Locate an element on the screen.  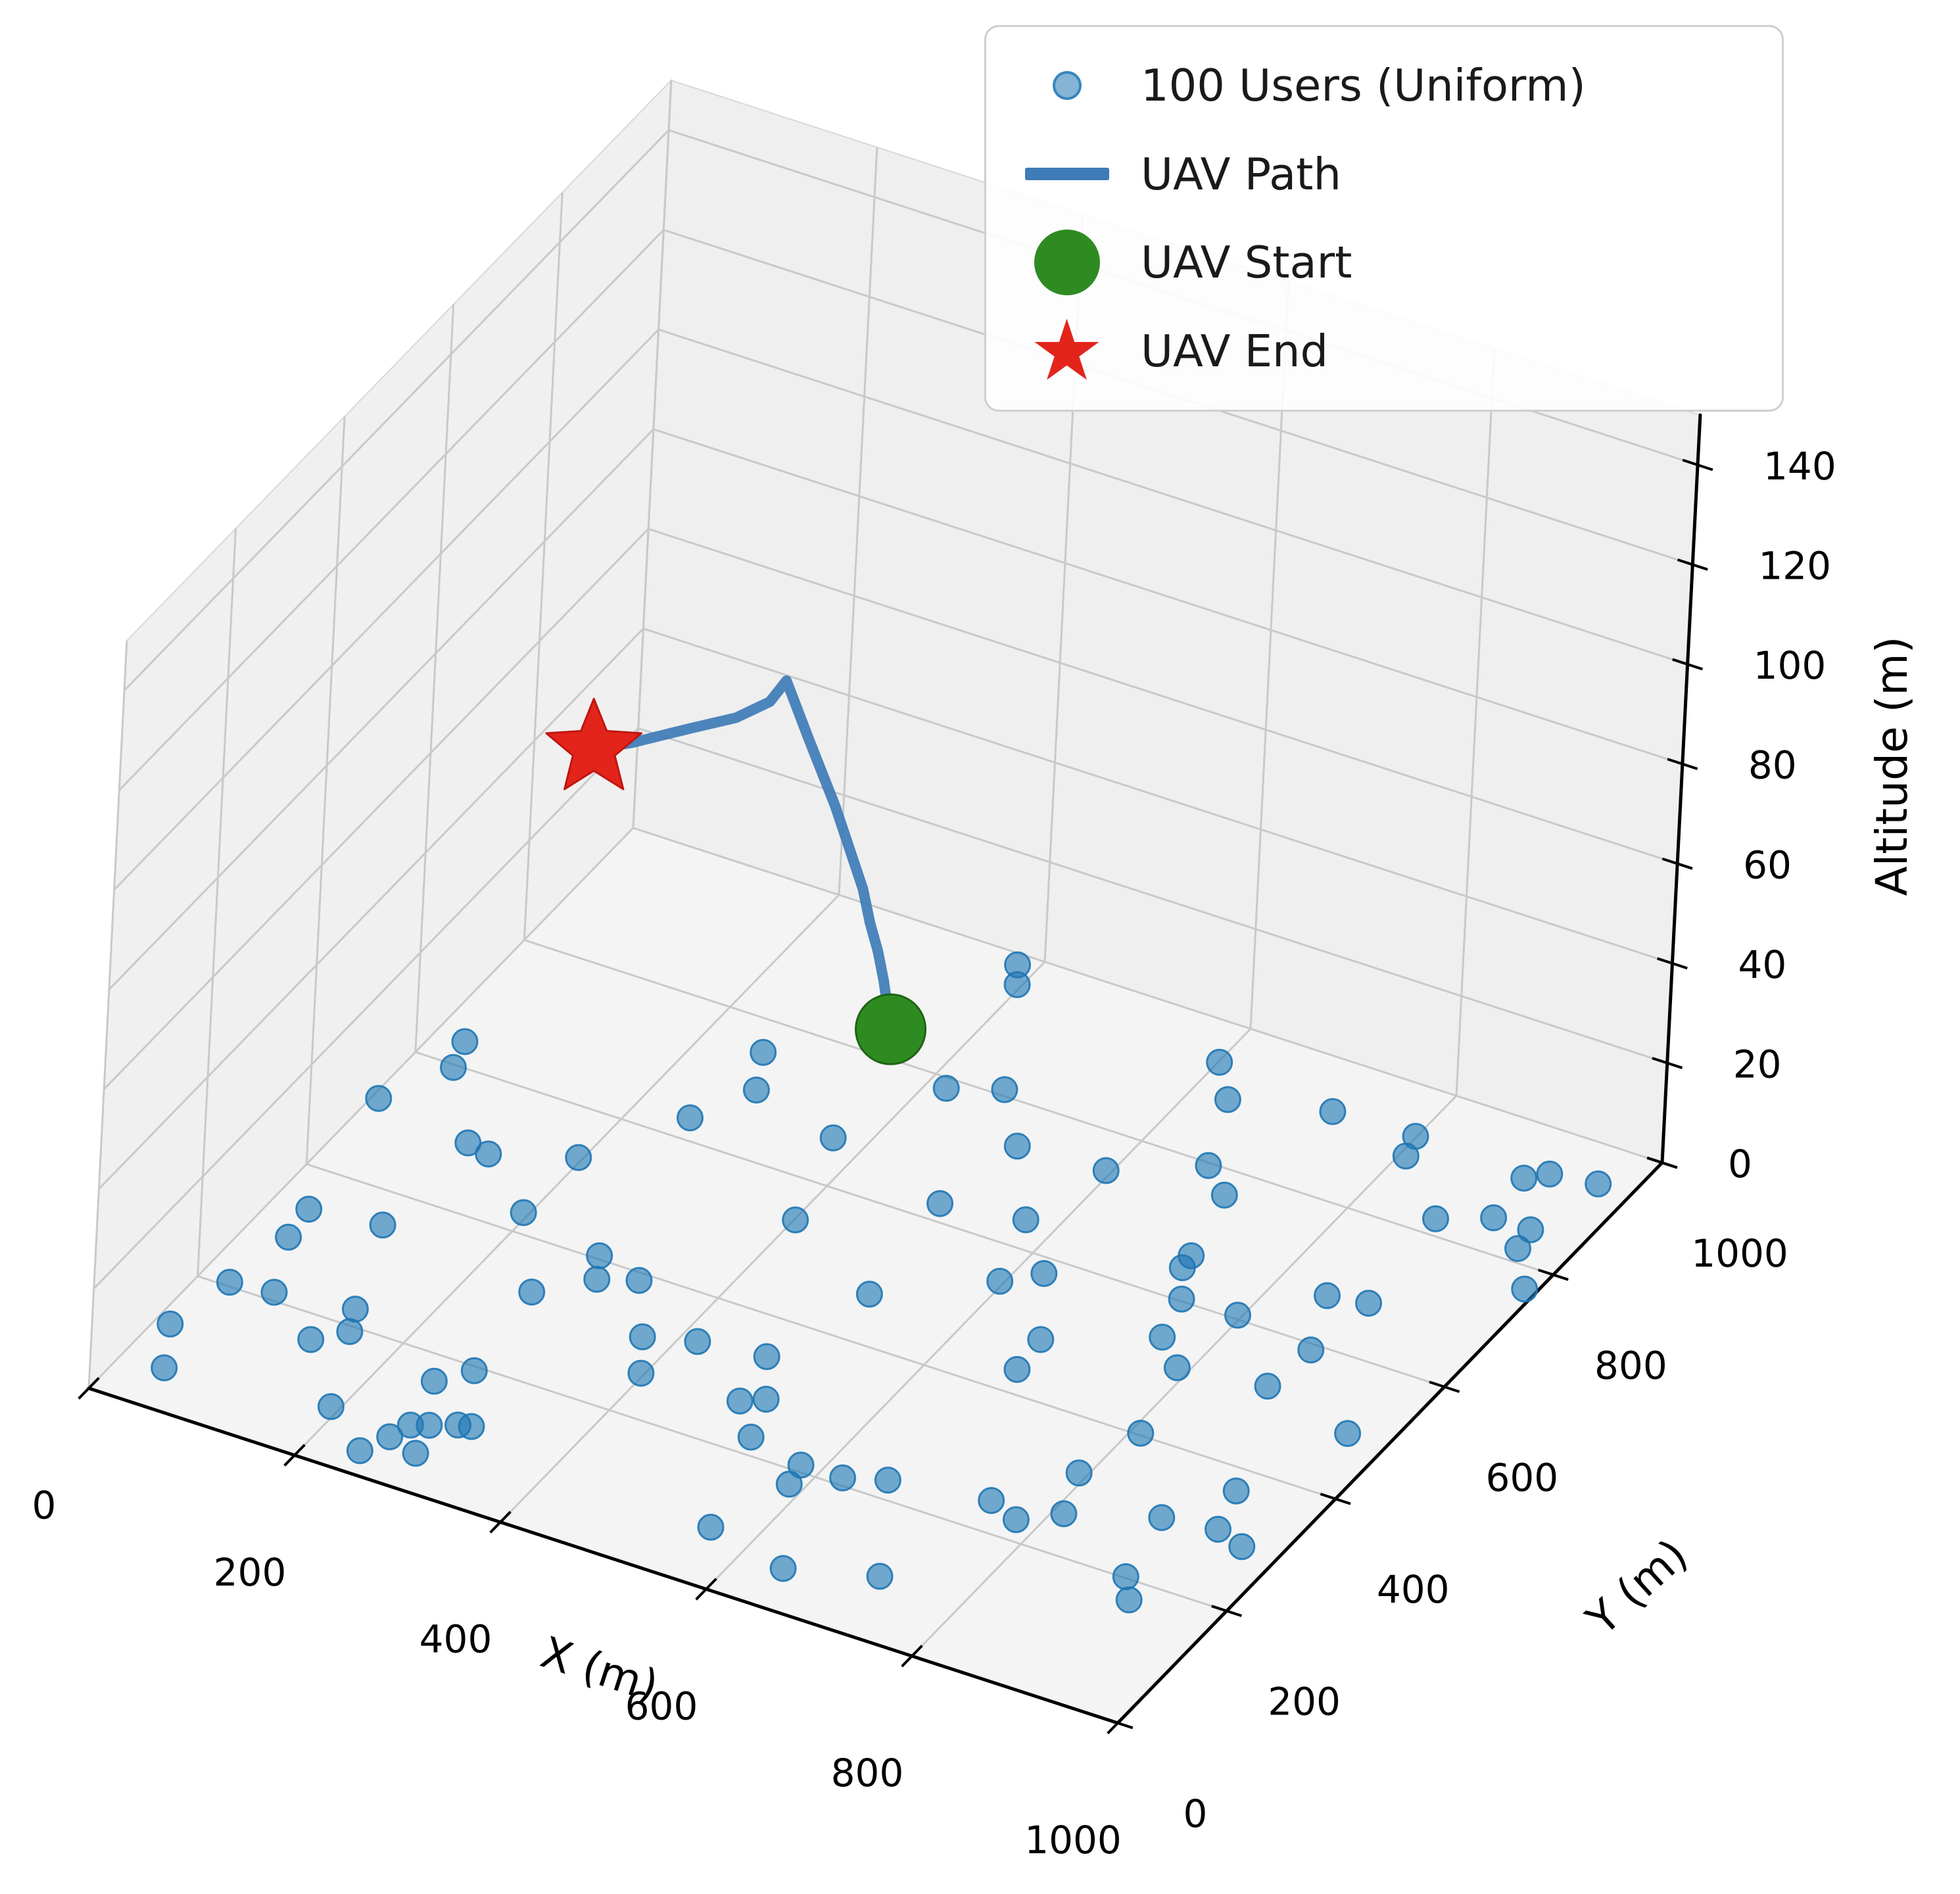
z-axis-title: Altitude (m) is located at coordinates (1892, 766).